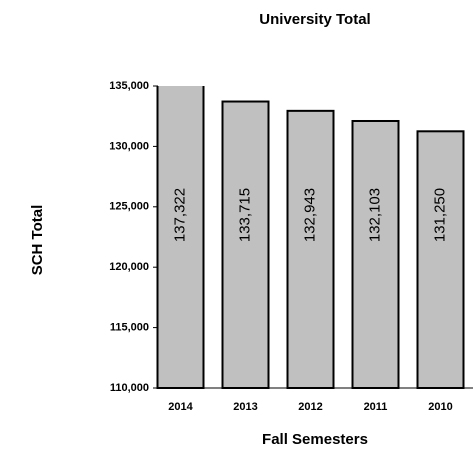 Image resolution: width=473 pixels, height=456 pixels. Describe the element at coordinates (374, 215) in the screenshot. I see `value-label: 132,103` at that location.